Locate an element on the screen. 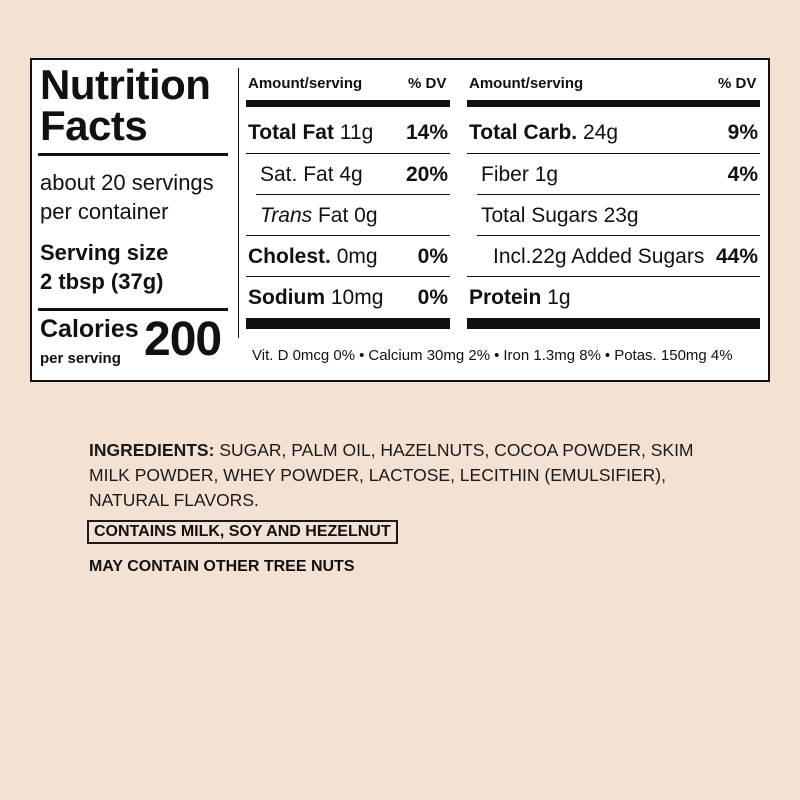 Image resolution: width=800 pixels, height=800 pixels. row-total-carb: Total Carb. 24g is located at coordinates (544, 132).